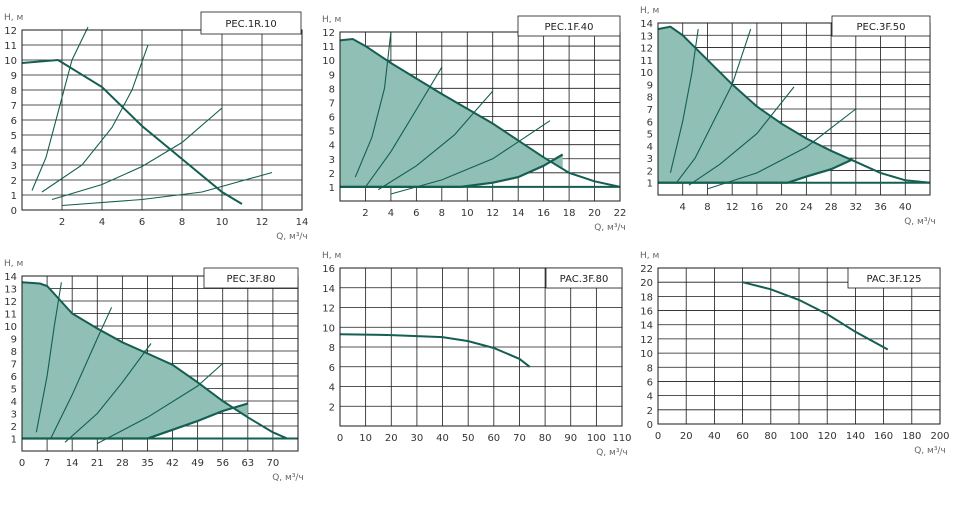 The width and height of the screenshot is (955, 506). Describe the element at coordinates (827, 436) in the screenshot. I see `x-tick-label: 120` at that location.